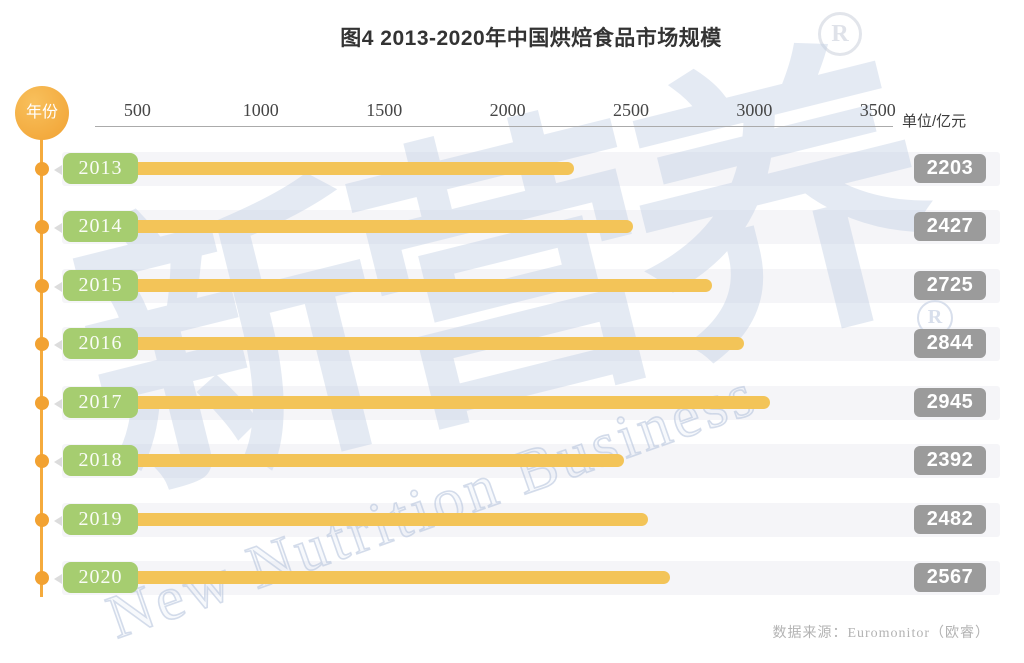 This screenshot has width=1024, height=663. Describe the element at coordinates (950, 402) in the screenshot. I see `value-badge: 2945` at that location.